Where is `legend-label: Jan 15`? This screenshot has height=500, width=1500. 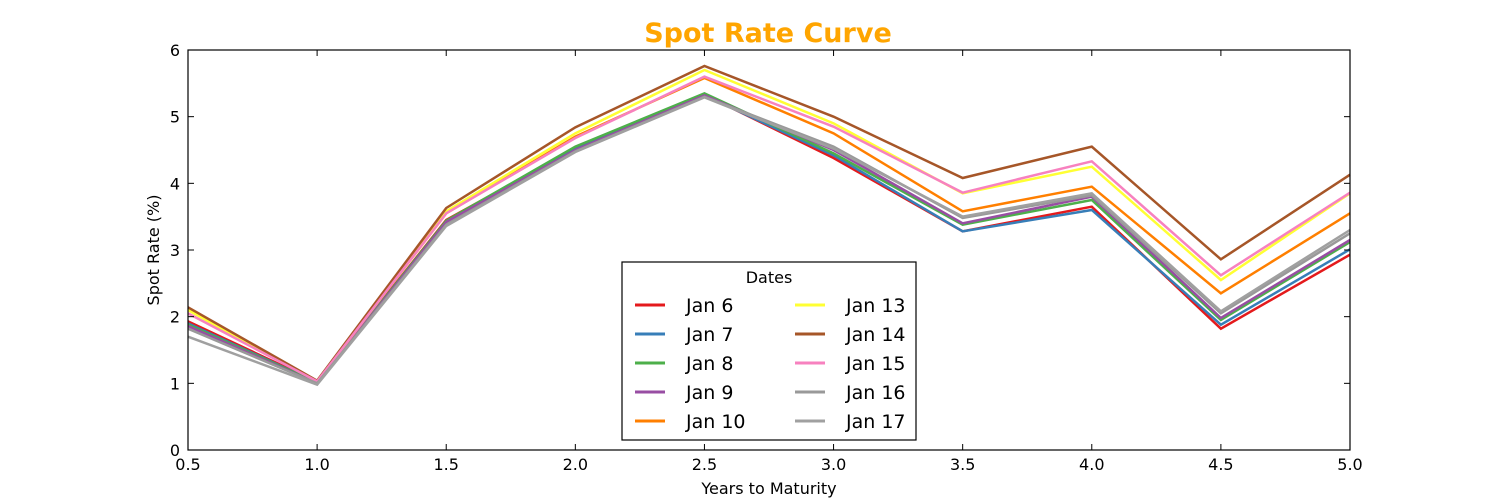
legend-label: Jan 15 is located at coordinates (875, 364).